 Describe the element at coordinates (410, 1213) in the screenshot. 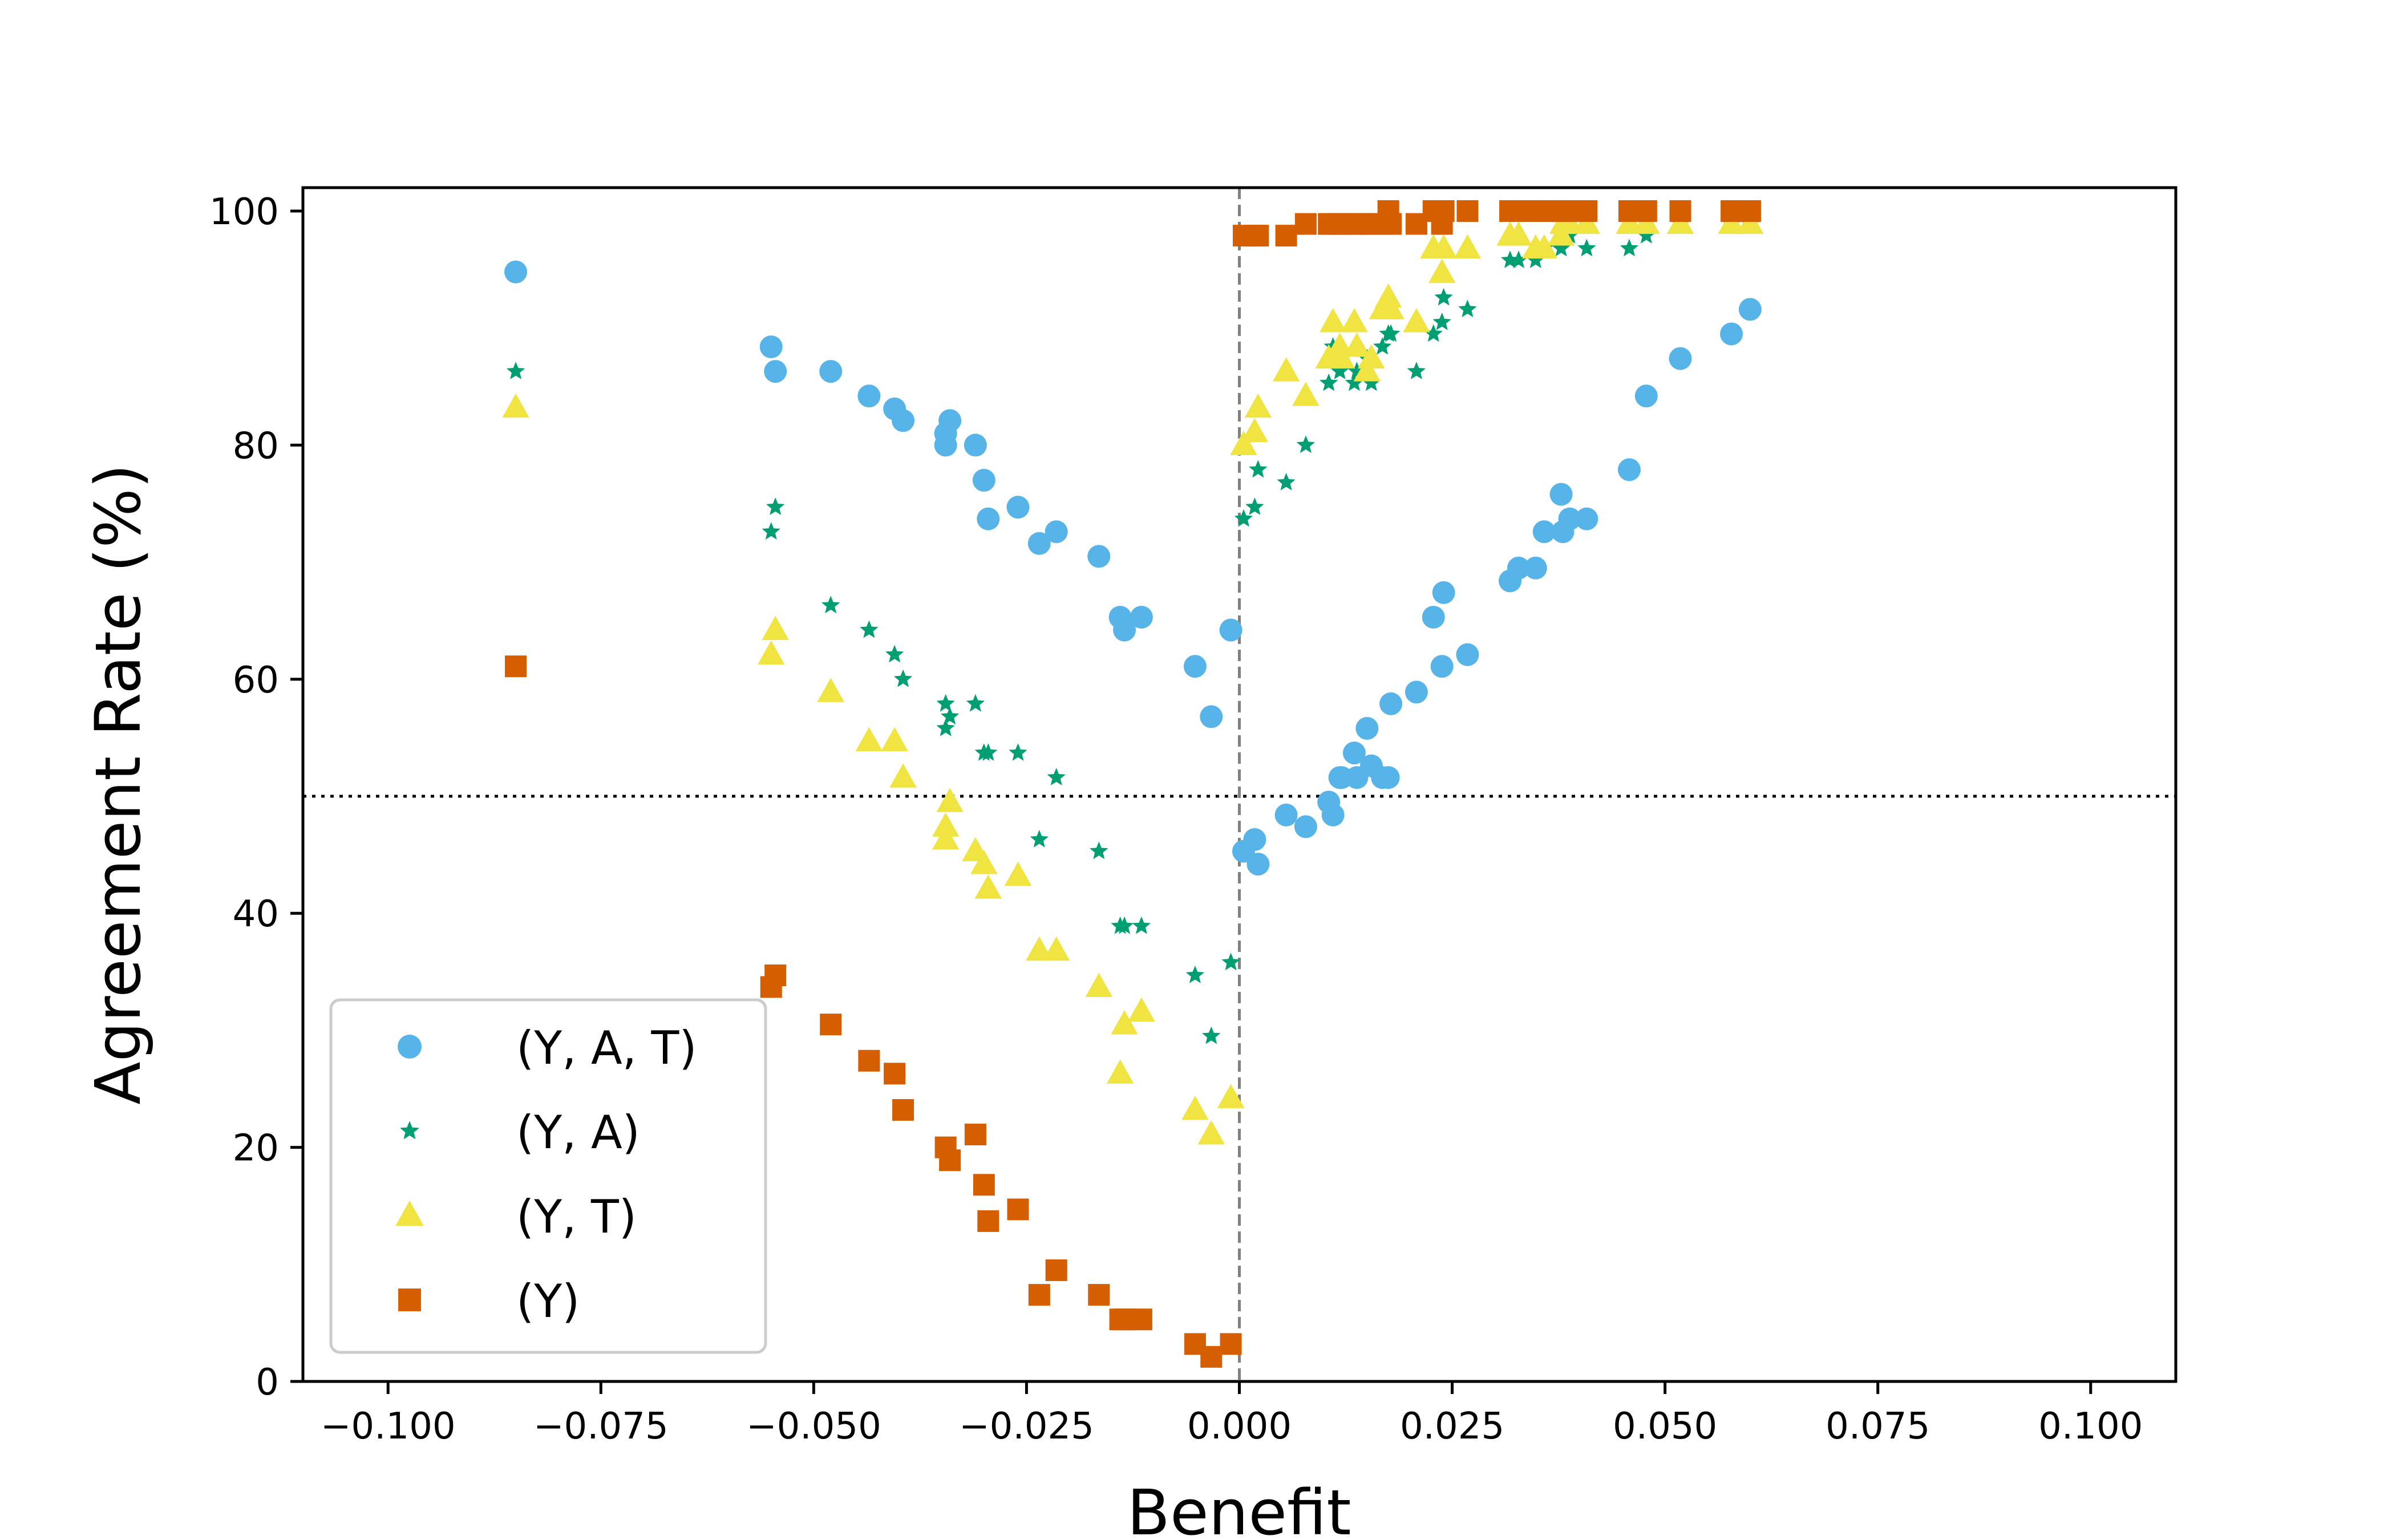

I see `legend-marker` at that location.